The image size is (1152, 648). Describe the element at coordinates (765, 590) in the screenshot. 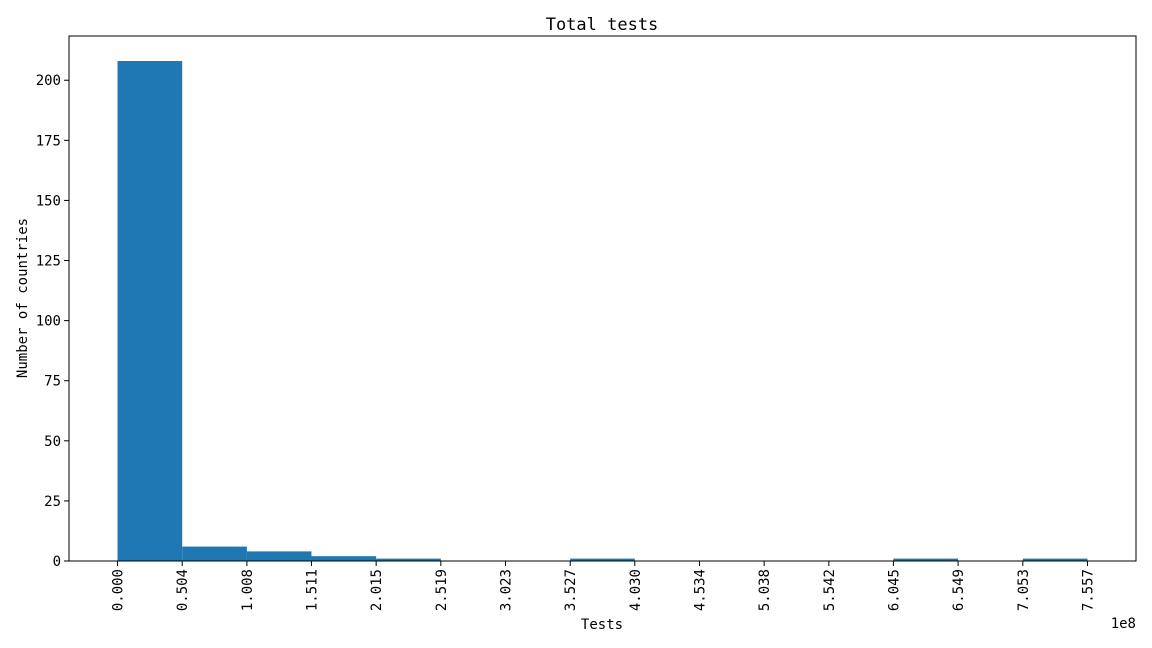

I see `x-tick-label: 5.038` at that location.